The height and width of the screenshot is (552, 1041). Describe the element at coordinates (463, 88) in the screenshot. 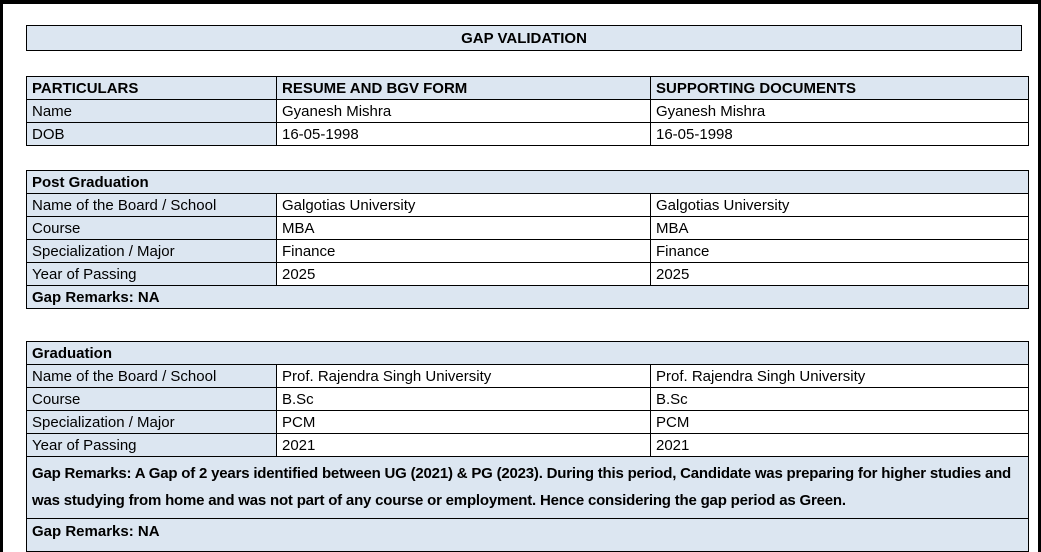

I see `column-header-resume-bgv: RESUME AND BGV FORM` at that location.